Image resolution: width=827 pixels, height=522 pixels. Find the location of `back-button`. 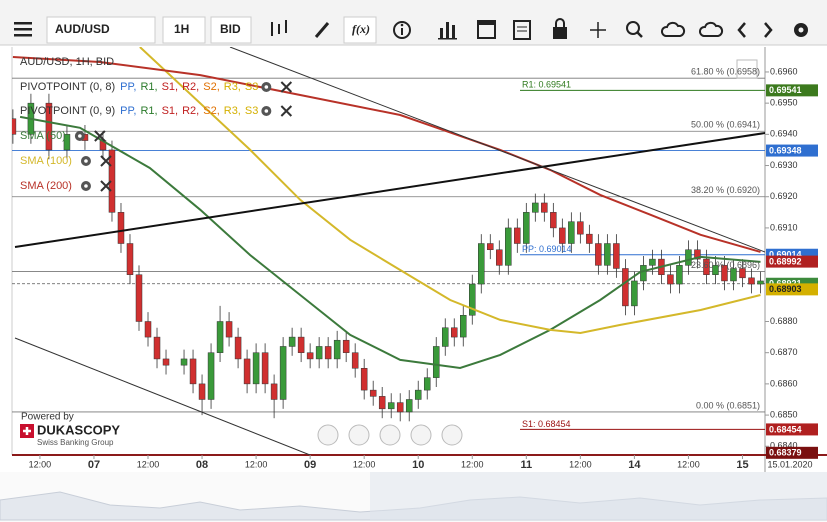

back-button is located at coordinates (741, 30).